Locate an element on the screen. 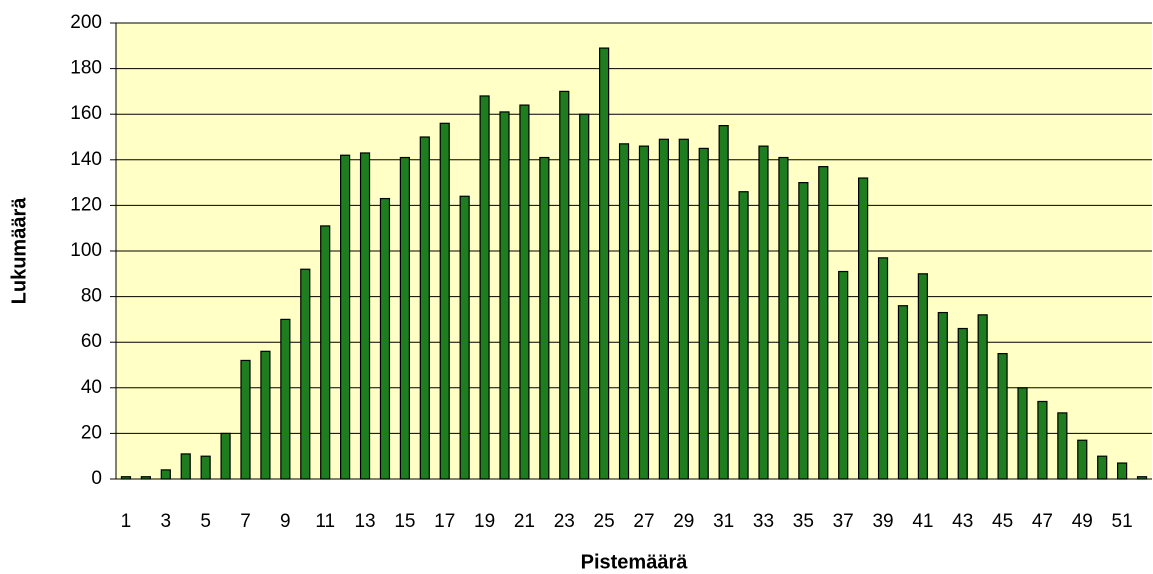 Image resolution: width=1153 pixels, height=574 pixels. x-tick-label: 43 is located at coordinates (962, 521).